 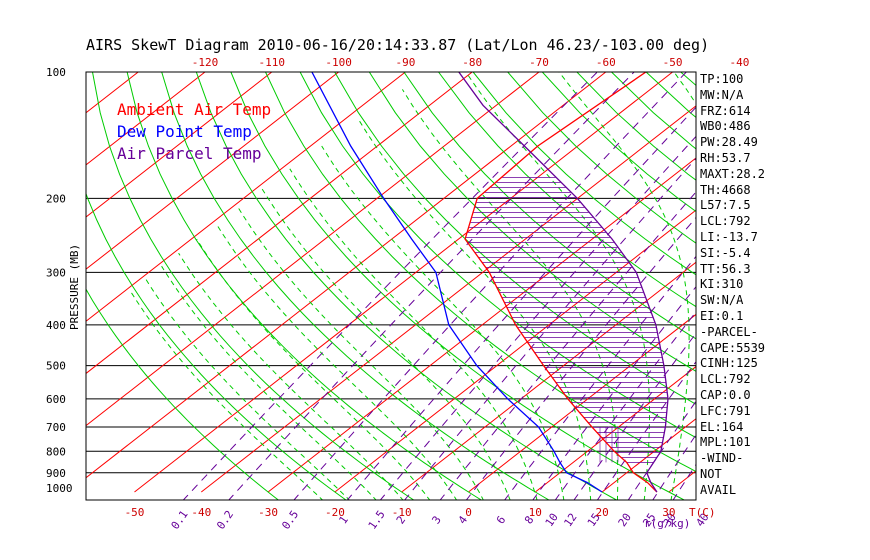 I want to click on mixing-ratio-tick-label: 1.5, so click(x=377, y=520).